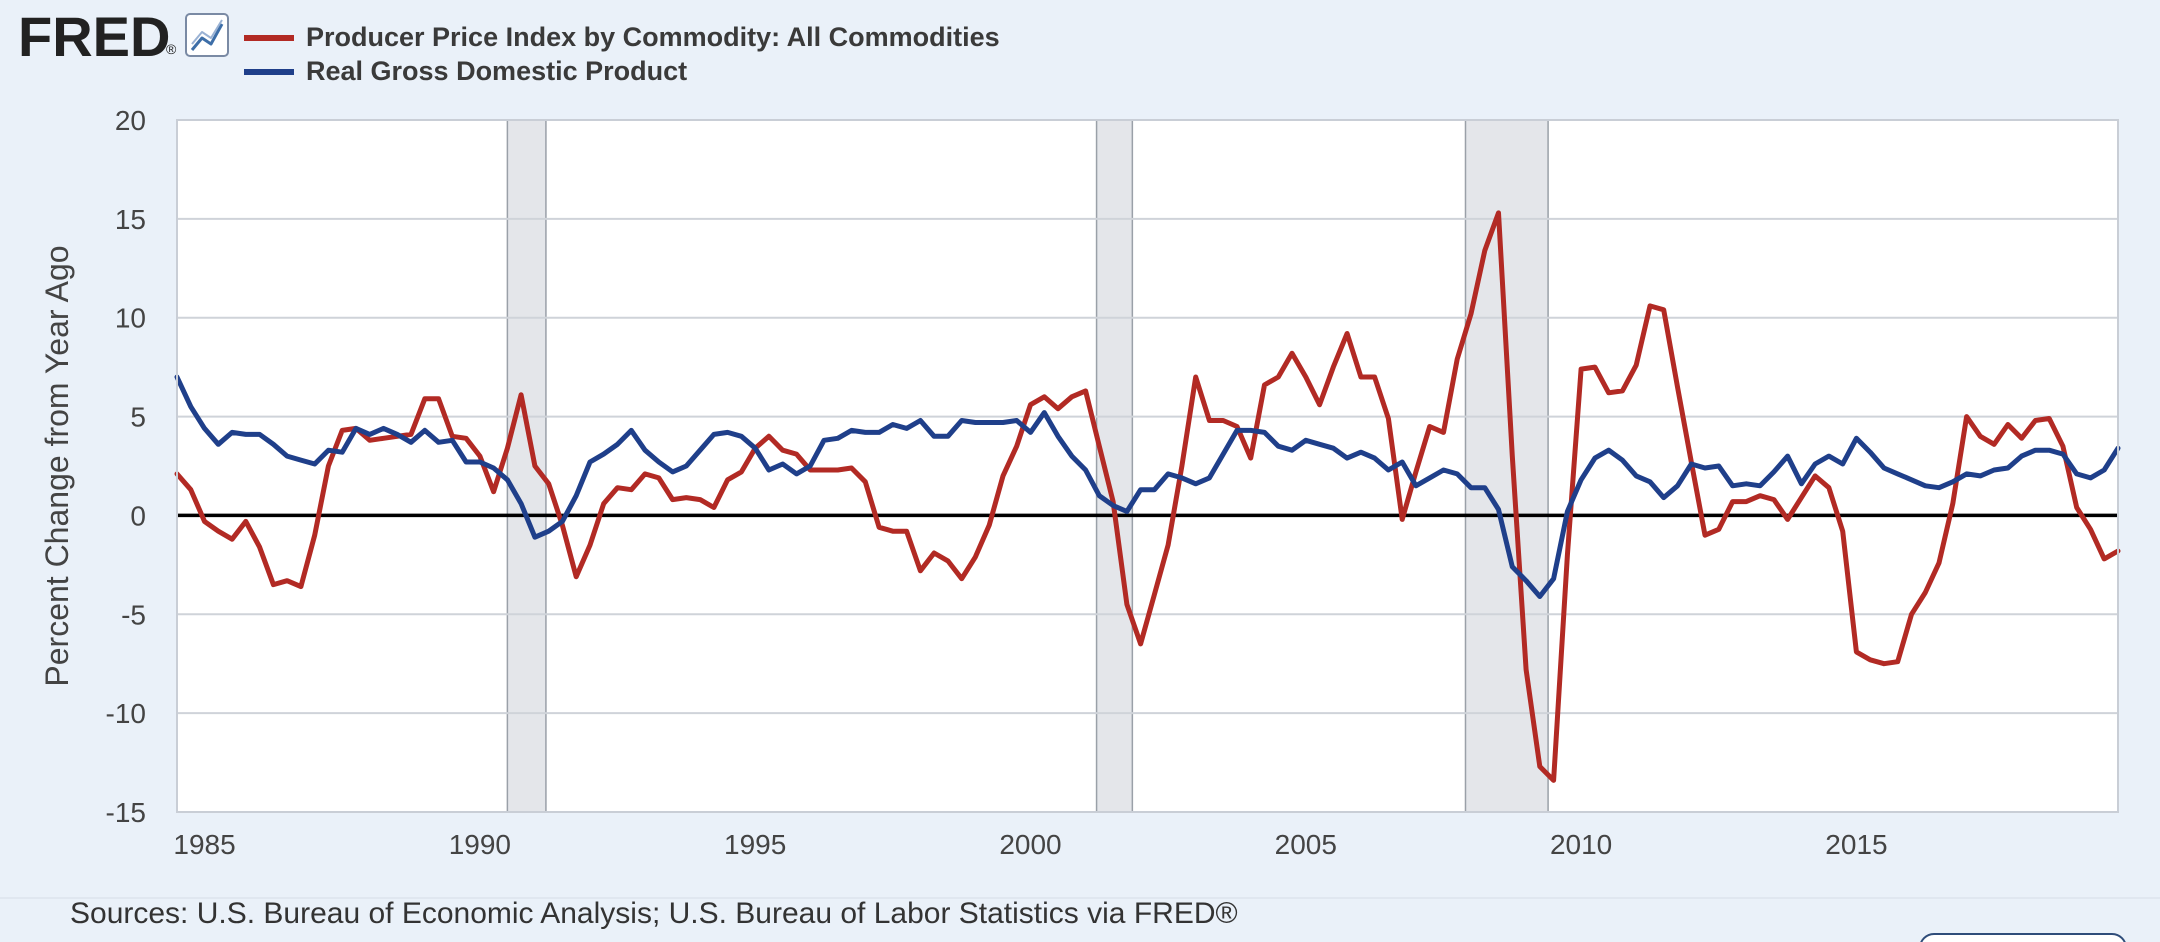 The image size is (2160, 942). Describe the element at coordinates (130, 120) in the screenshot. I see `y-tick-label: 20` at that location.